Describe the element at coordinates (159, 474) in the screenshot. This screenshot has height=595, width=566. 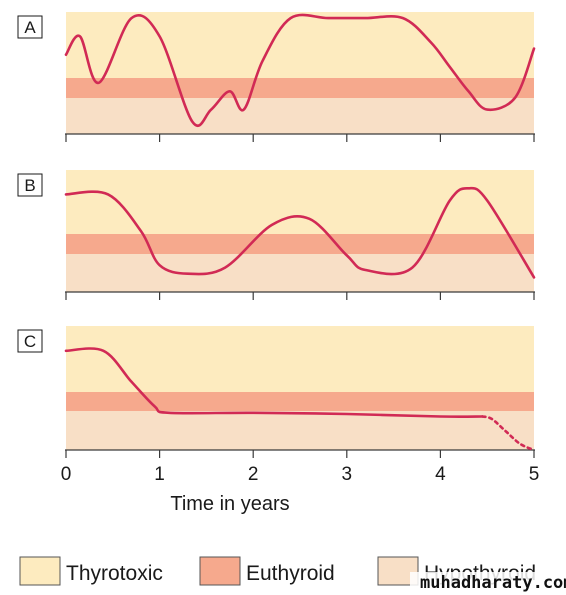
I see `x-tick-label: 1` at that location.